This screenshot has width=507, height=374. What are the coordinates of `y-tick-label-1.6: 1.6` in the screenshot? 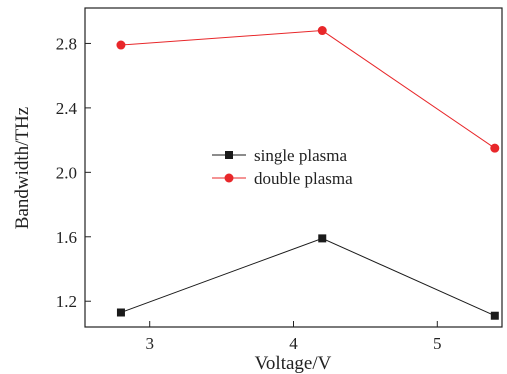 It's located at (66, 237).